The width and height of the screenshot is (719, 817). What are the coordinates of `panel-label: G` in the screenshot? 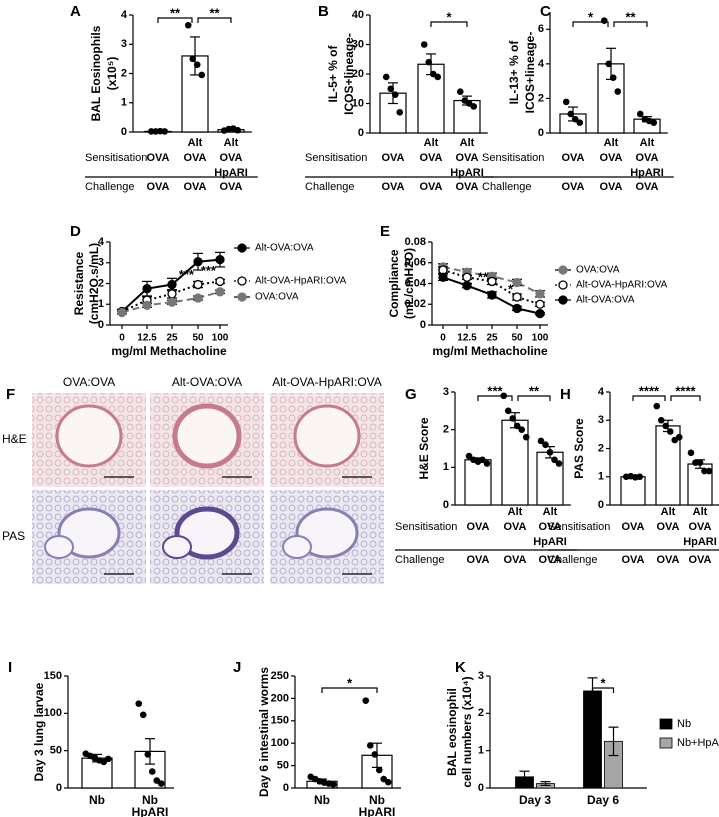 It's located at (411, 394).